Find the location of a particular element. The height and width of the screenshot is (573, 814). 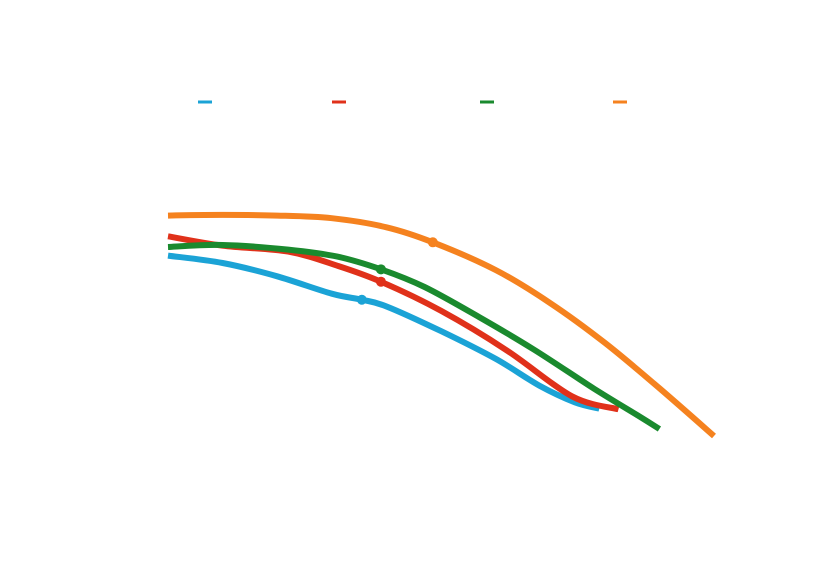

series-2-marker is located at coordinates (380, 281).